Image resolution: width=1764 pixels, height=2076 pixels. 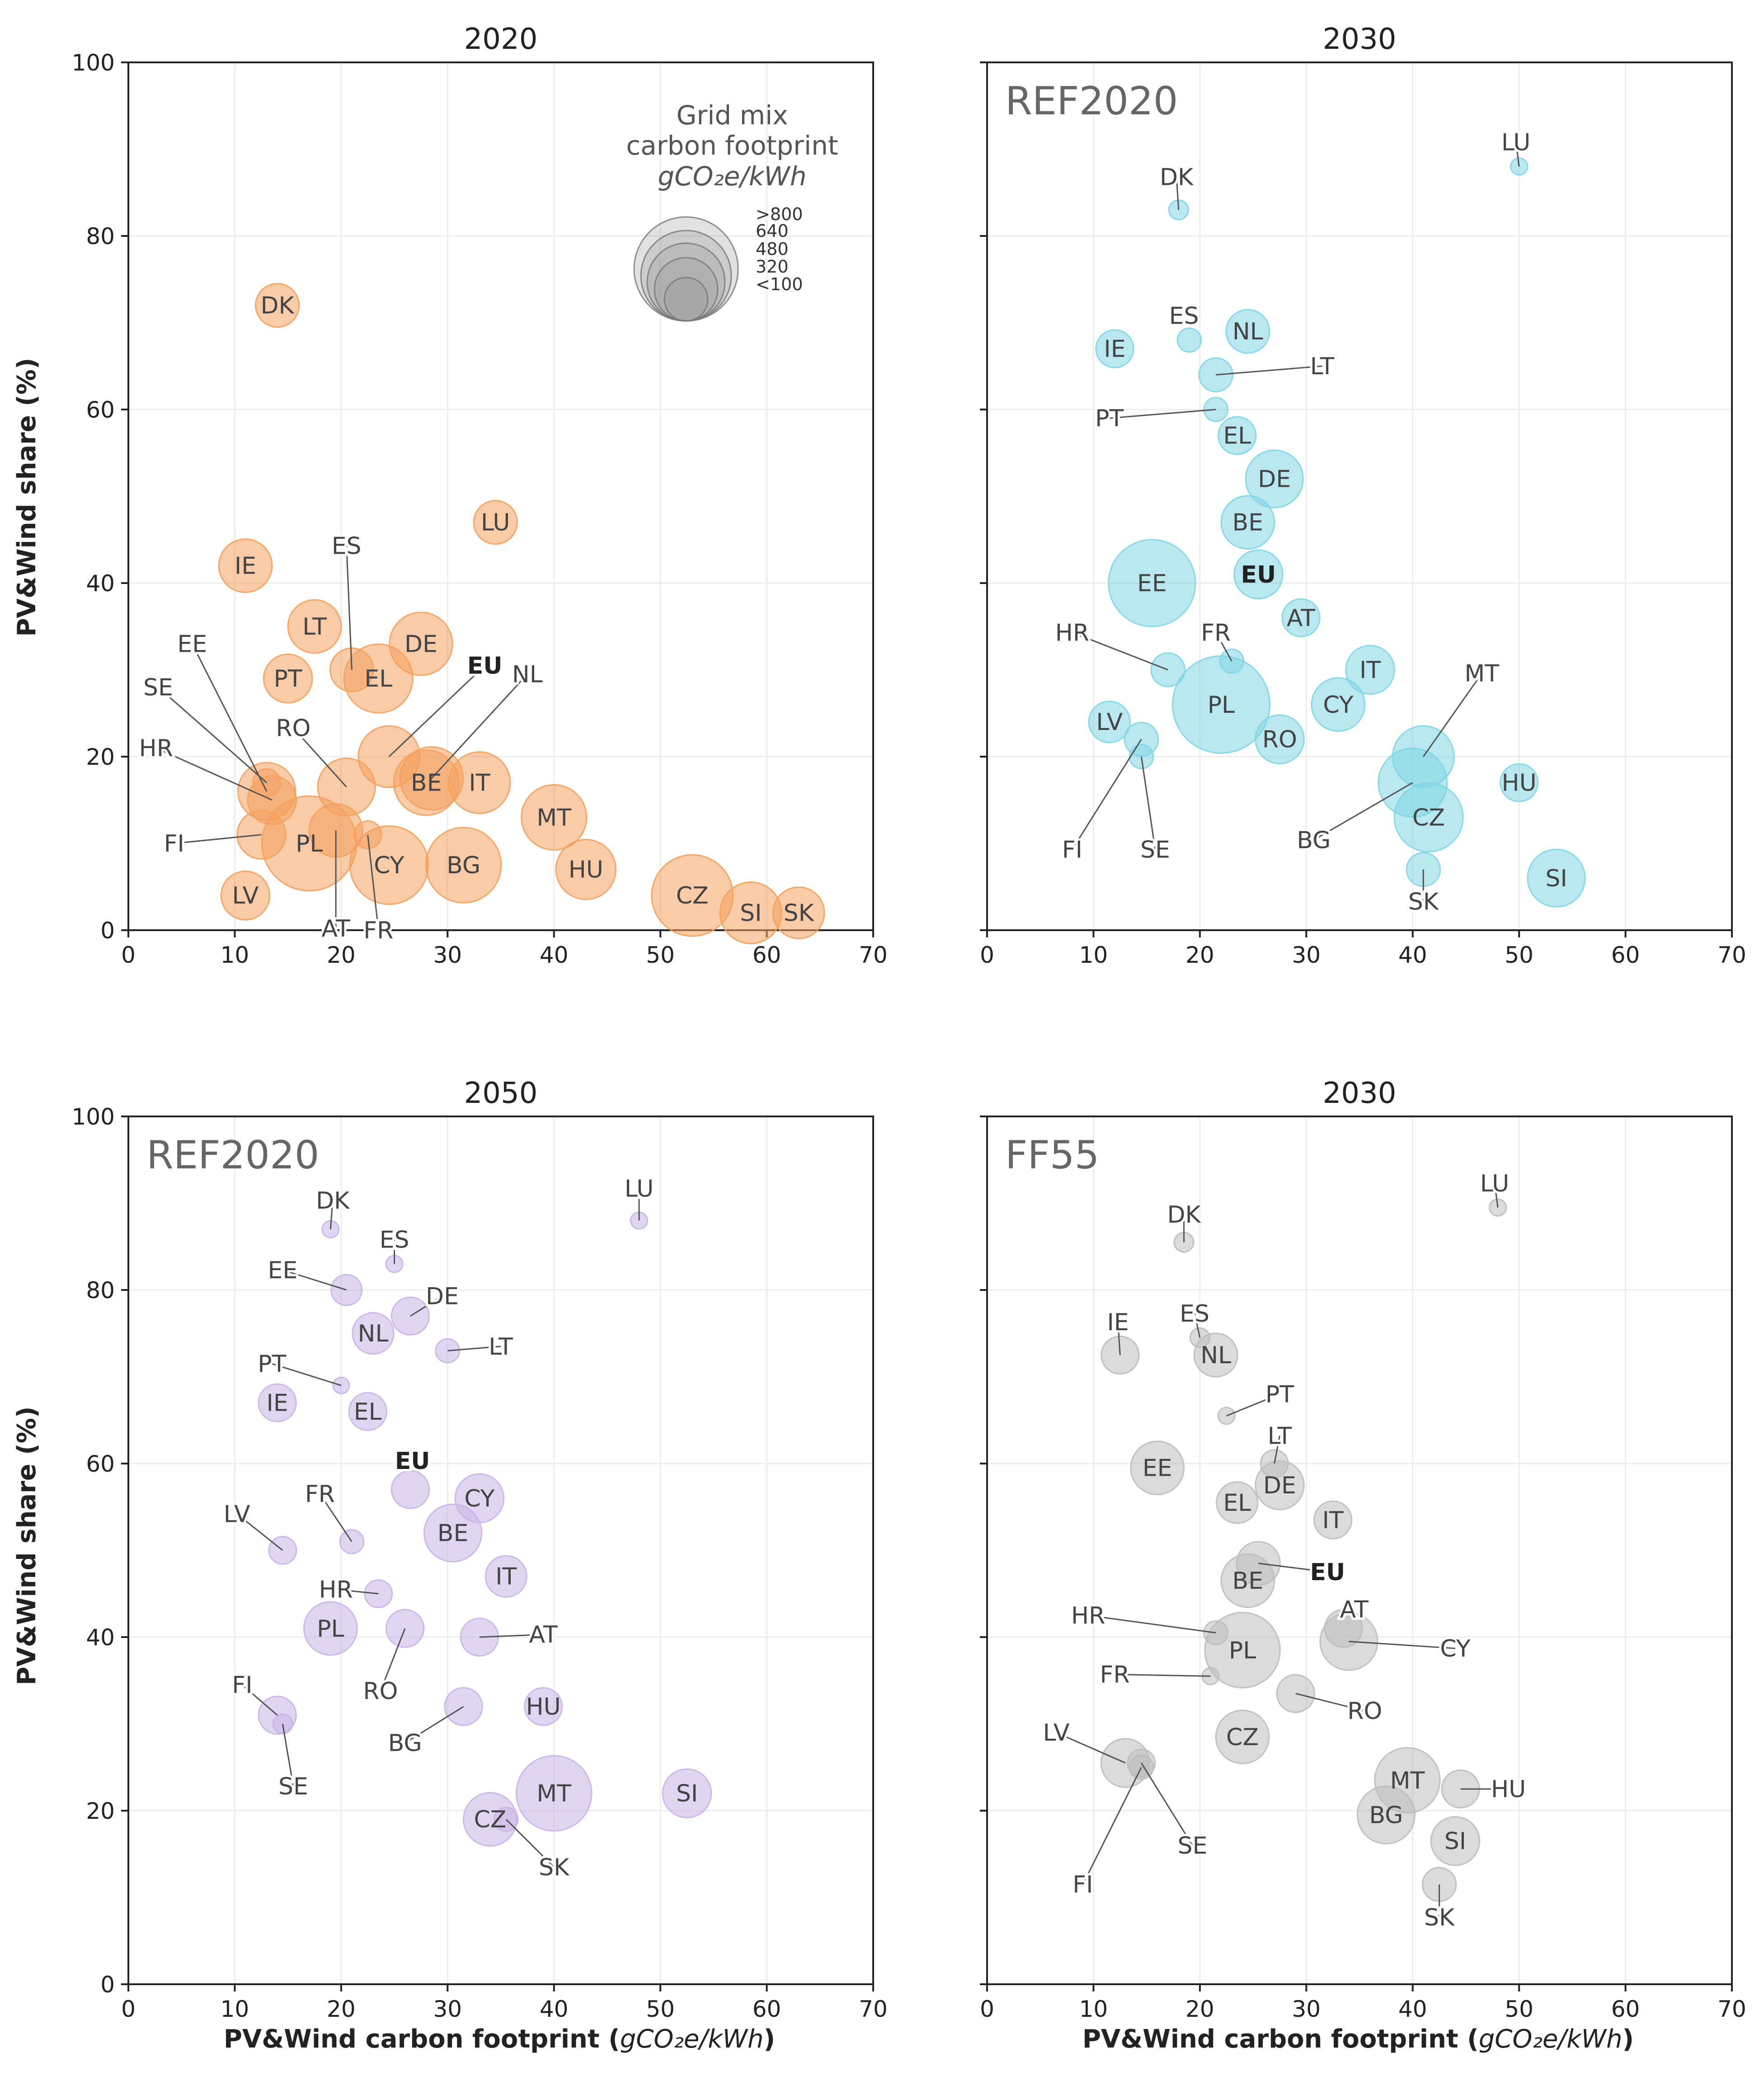 I want to click on bubble-it, so click(x=506, y=1577).